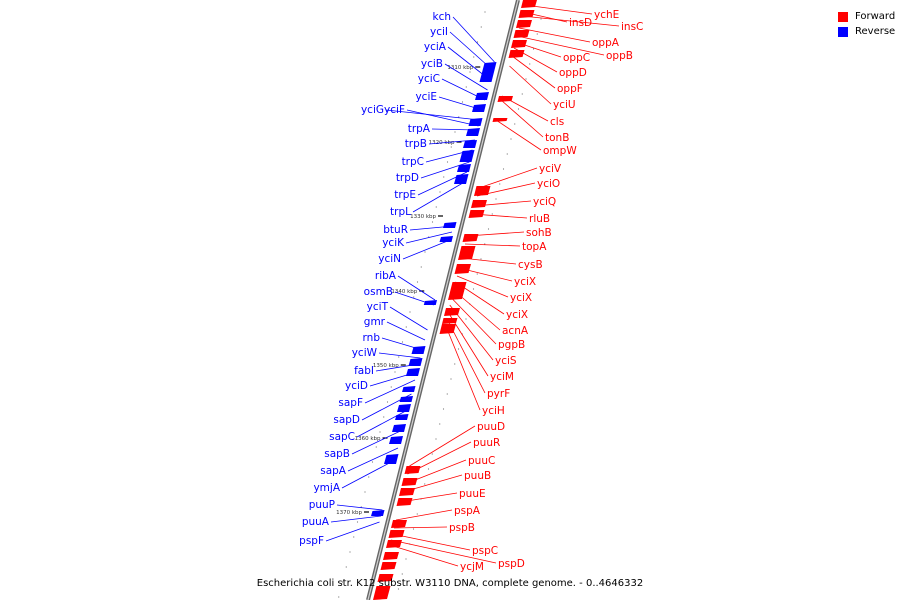 The image size is (900, 600). What do you see at coordinates (421, 112) in the screenshot?
I see `gene-label-reverse: yciG` at bounding box center [421, 112].